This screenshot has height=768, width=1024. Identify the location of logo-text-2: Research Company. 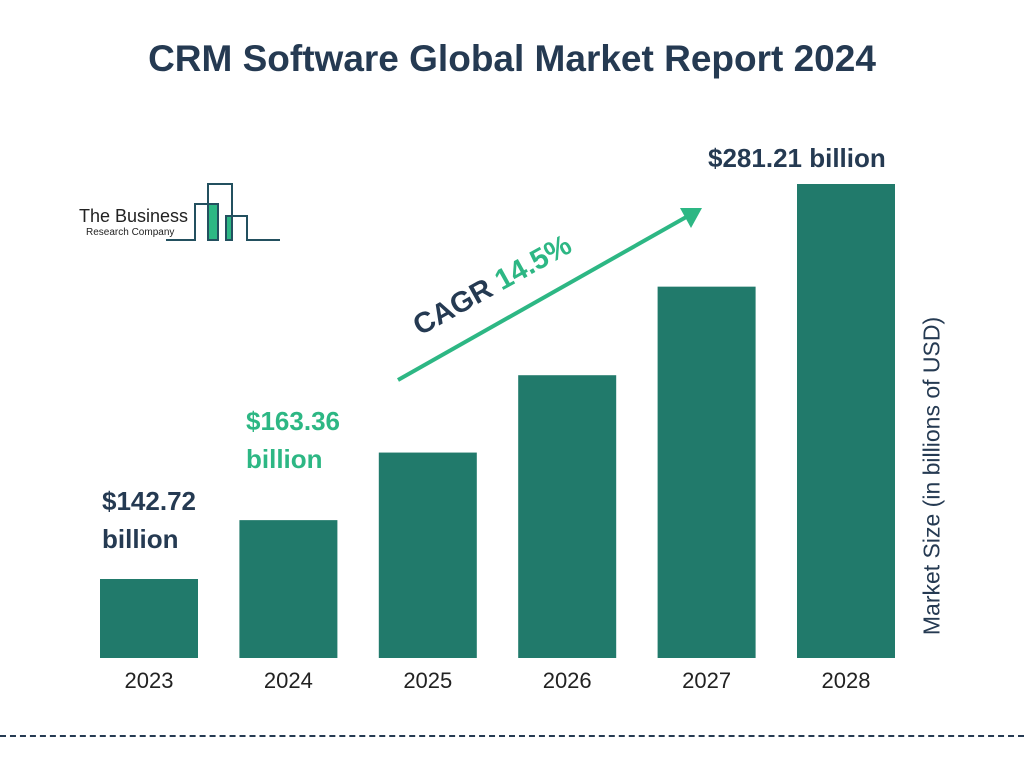
(130, 232).